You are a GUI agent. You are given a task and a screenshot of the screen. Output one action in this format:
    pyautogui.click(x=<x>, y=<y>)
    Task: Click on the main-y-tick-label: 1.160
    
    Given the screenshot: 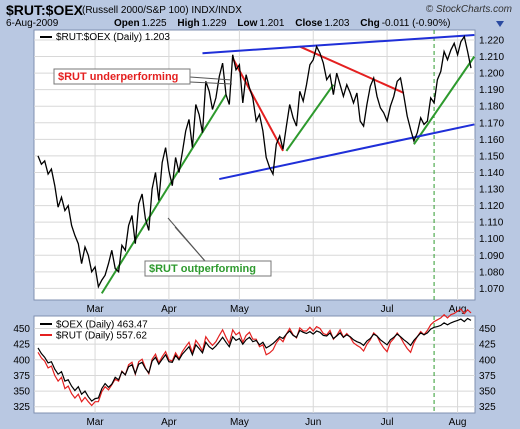 What is the action you would take?
    pyautogui.click(x=491, y=140)
    